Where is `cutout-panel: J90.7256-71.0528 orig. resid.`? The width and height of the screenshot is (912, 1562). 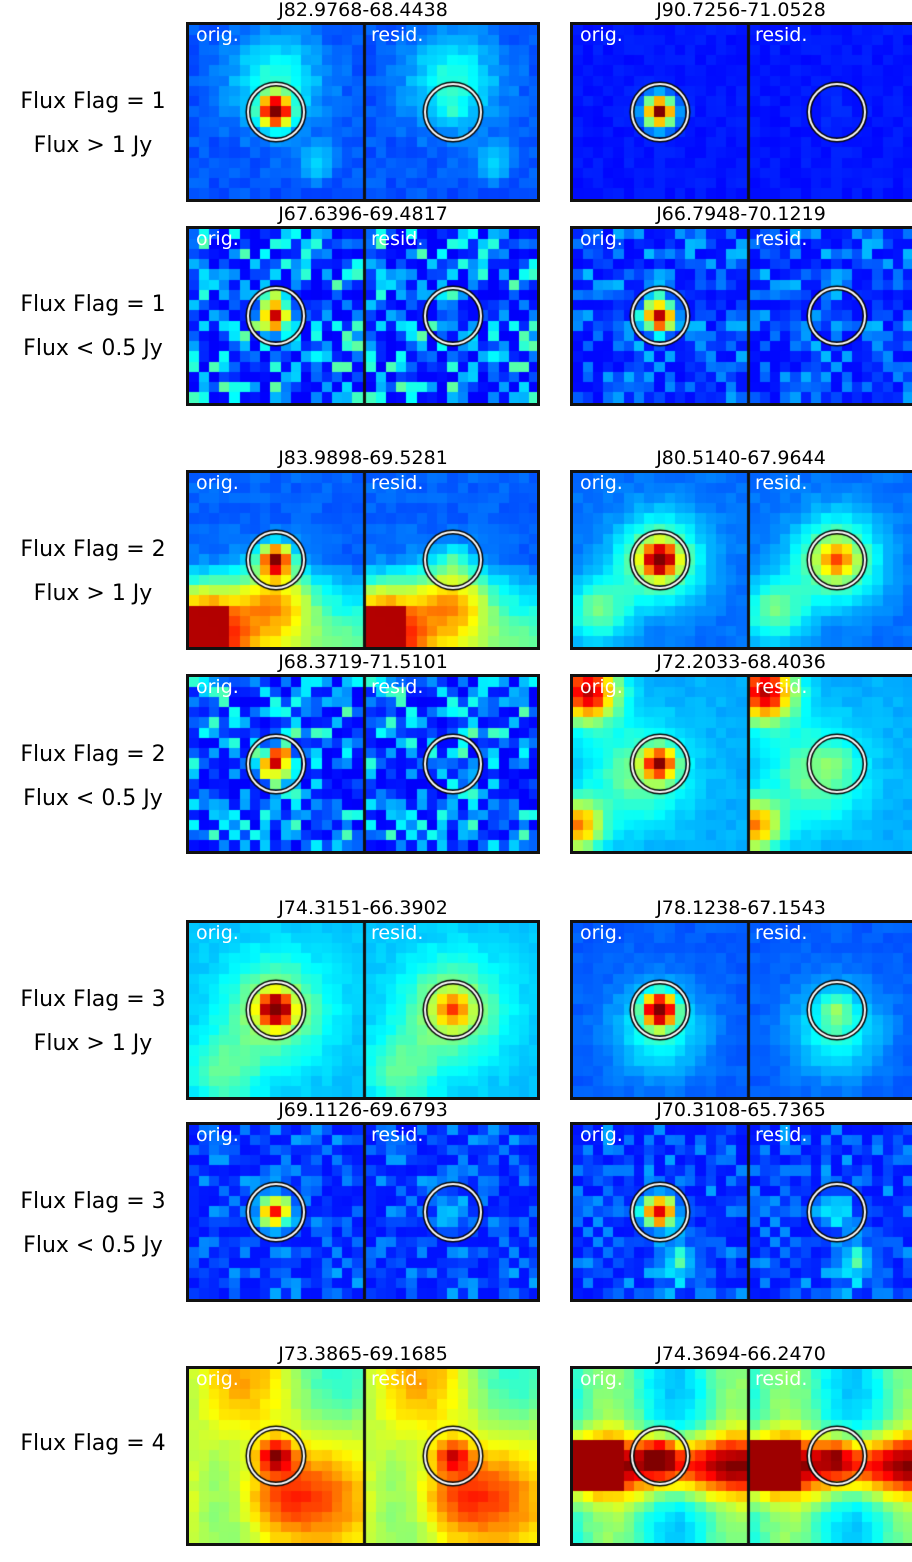
cutout-panel: J90.7256-71.0528 orig. resid. is located at coordinates (741, 102).